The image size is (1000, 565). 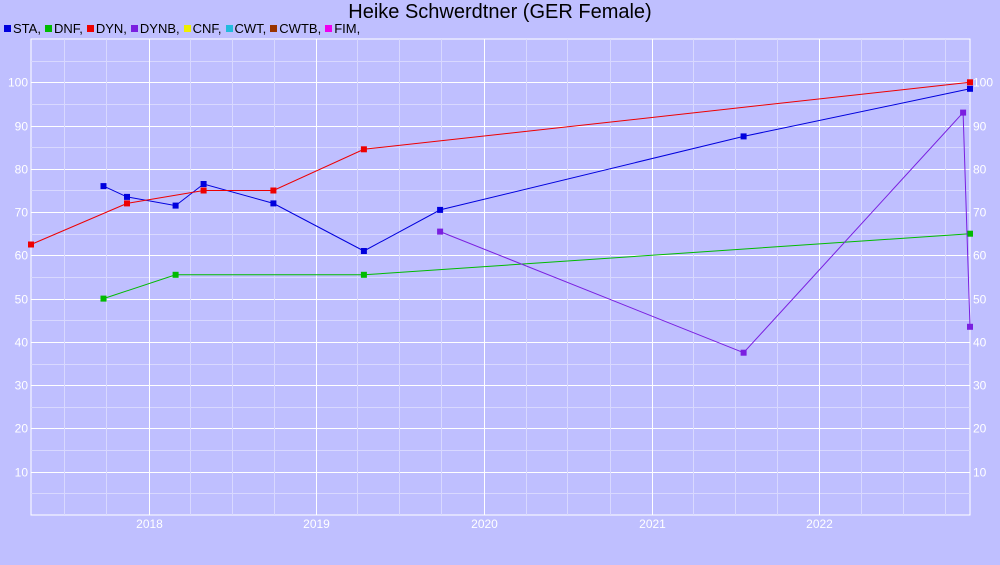 What do you see at coordinates (980, 473) in the screenshot?
I see `y-tick-label-right: 10` at bounding box center [980, 473].